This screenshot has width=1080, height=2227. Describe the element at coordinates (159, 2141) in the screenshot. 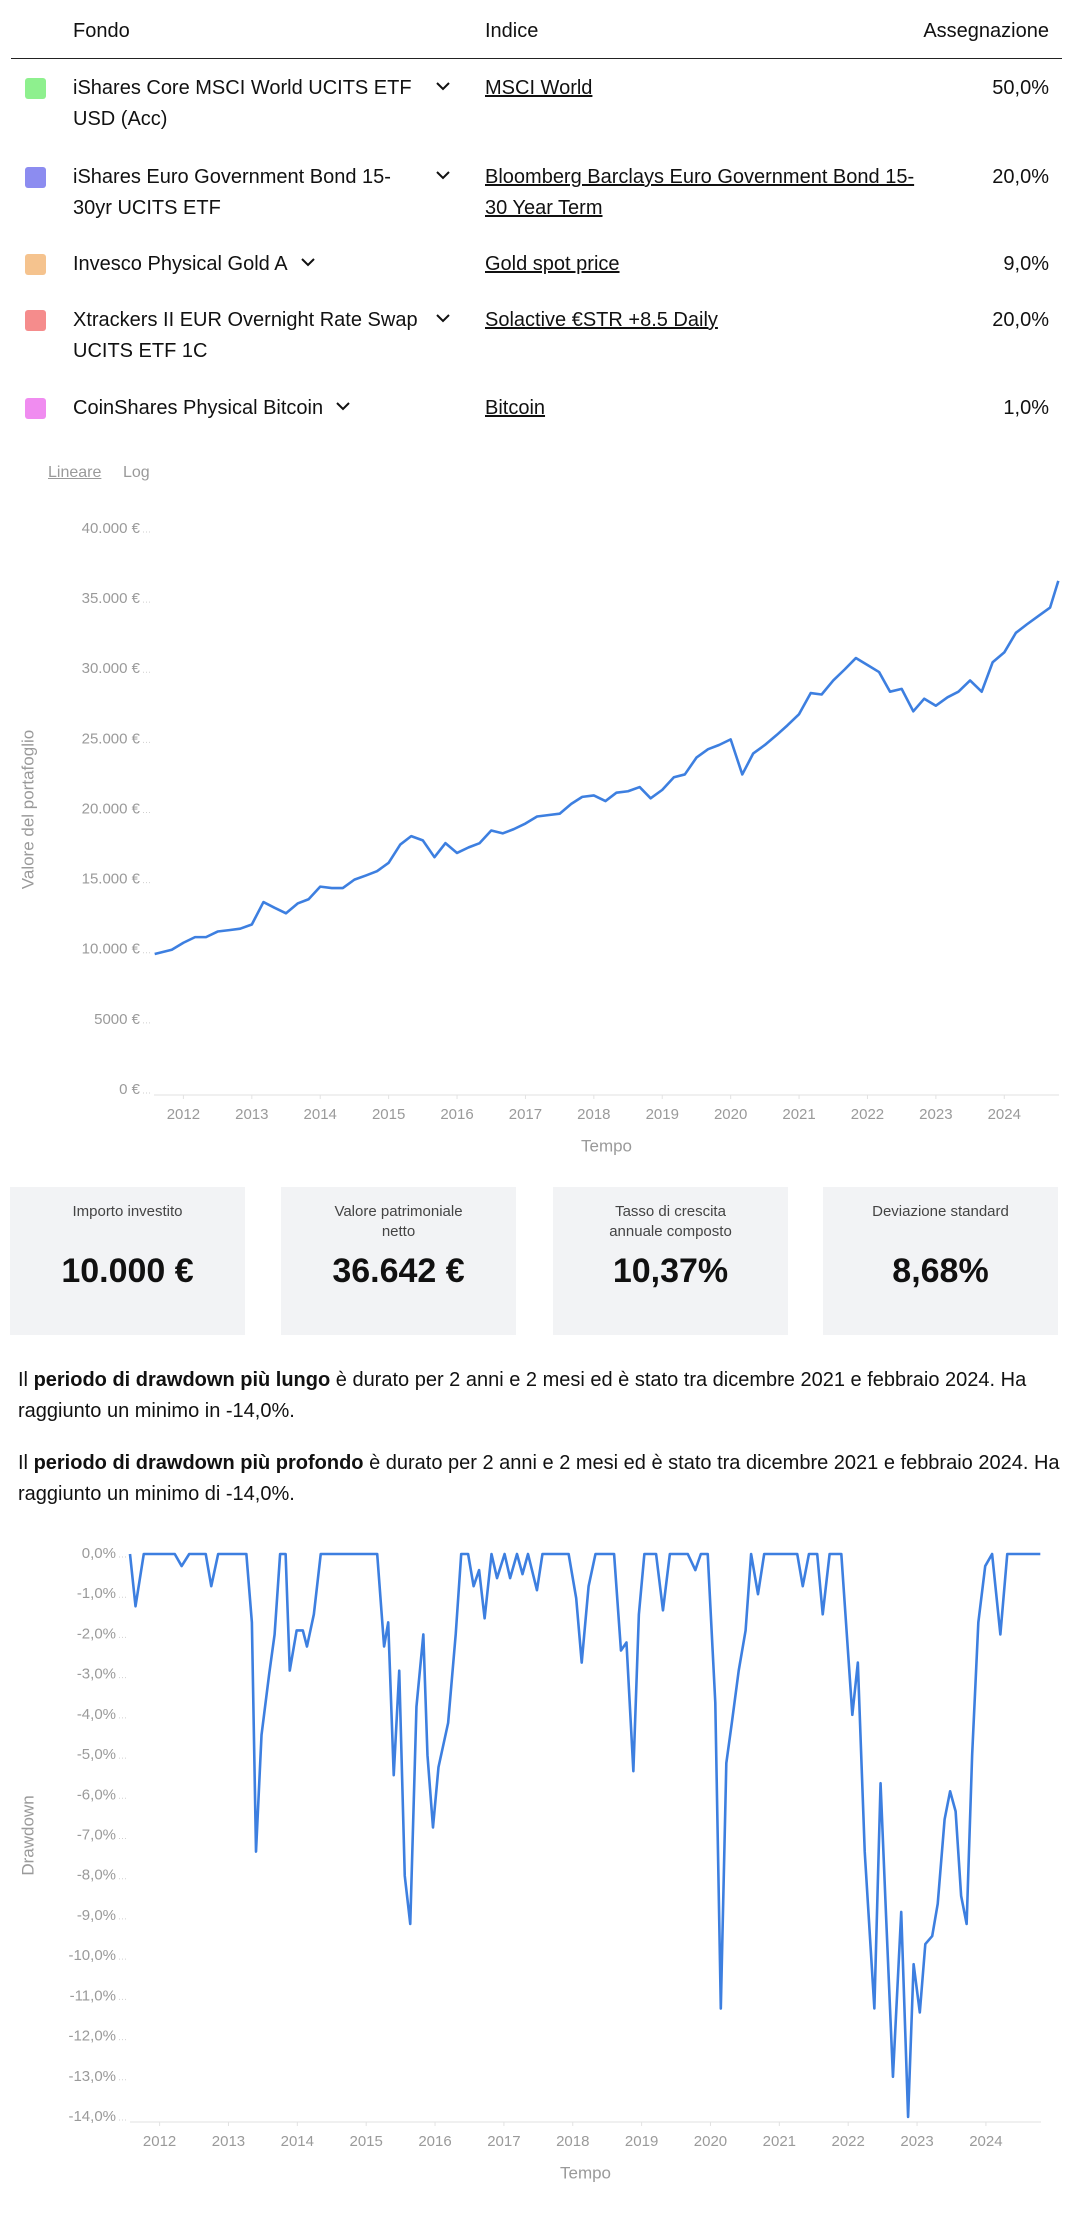

I see `x-tick-label: 2012` at that location.